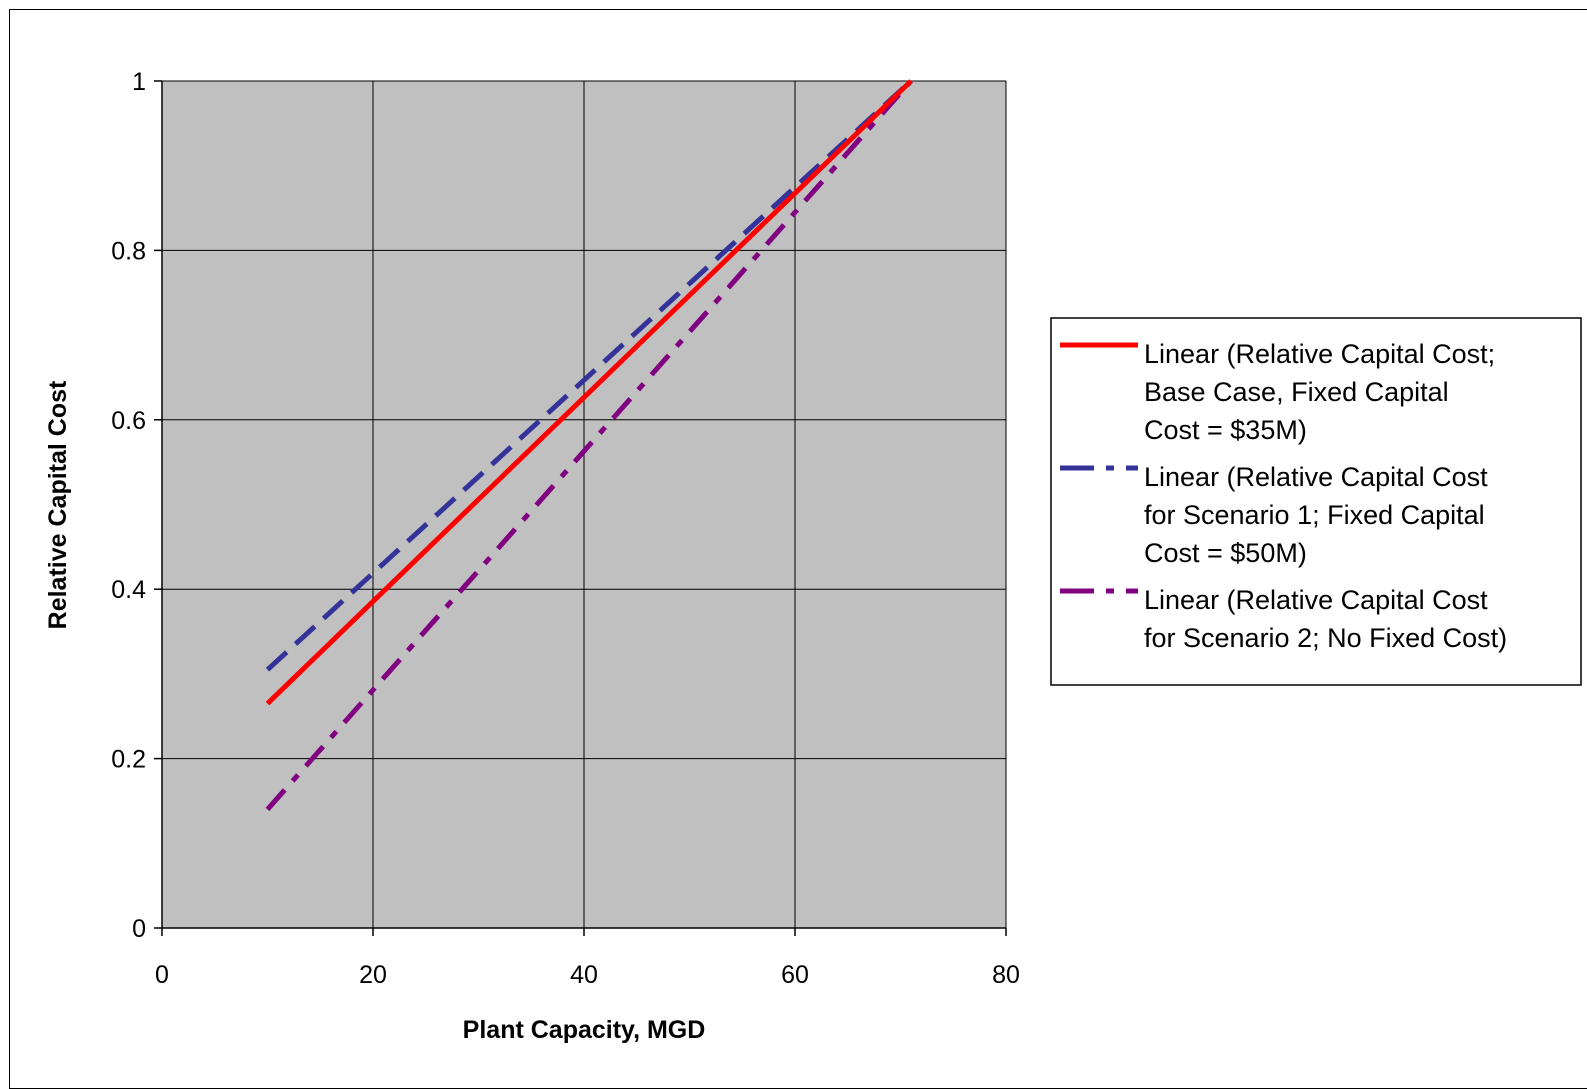 The width and height of the screenshot is (1587, 1089). I want to click on x-tick-label: 20, so click(373, 975).